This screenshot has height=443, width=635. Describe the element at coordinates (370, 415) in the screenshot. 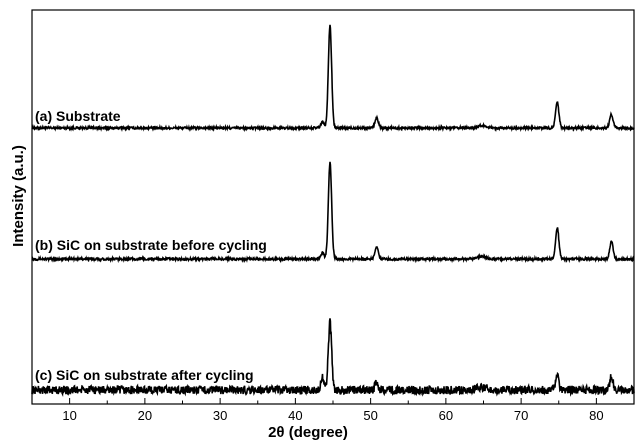

I see `x-tick-label: 50` at that location.